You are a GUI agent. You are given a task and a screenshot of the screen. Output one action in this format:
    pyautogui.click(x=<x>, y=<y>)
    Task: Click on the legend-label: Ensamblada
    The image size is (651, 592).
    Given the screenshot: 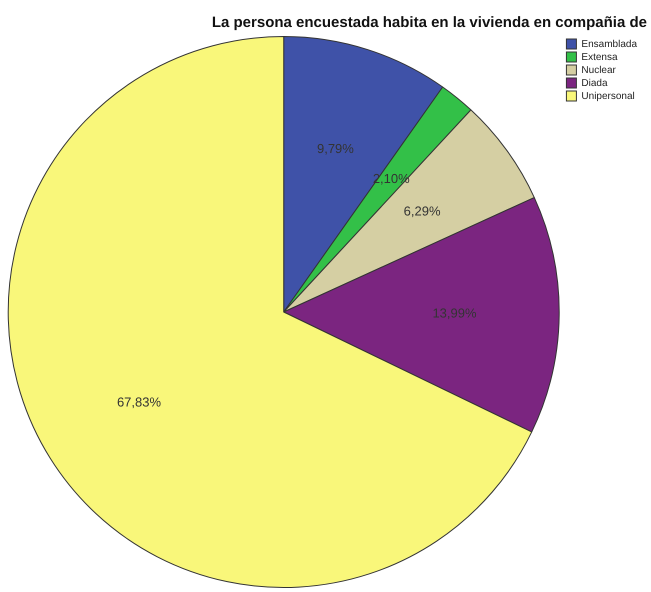 What is the action you would take?
    pyautogui.click(x=609, y=44)
    